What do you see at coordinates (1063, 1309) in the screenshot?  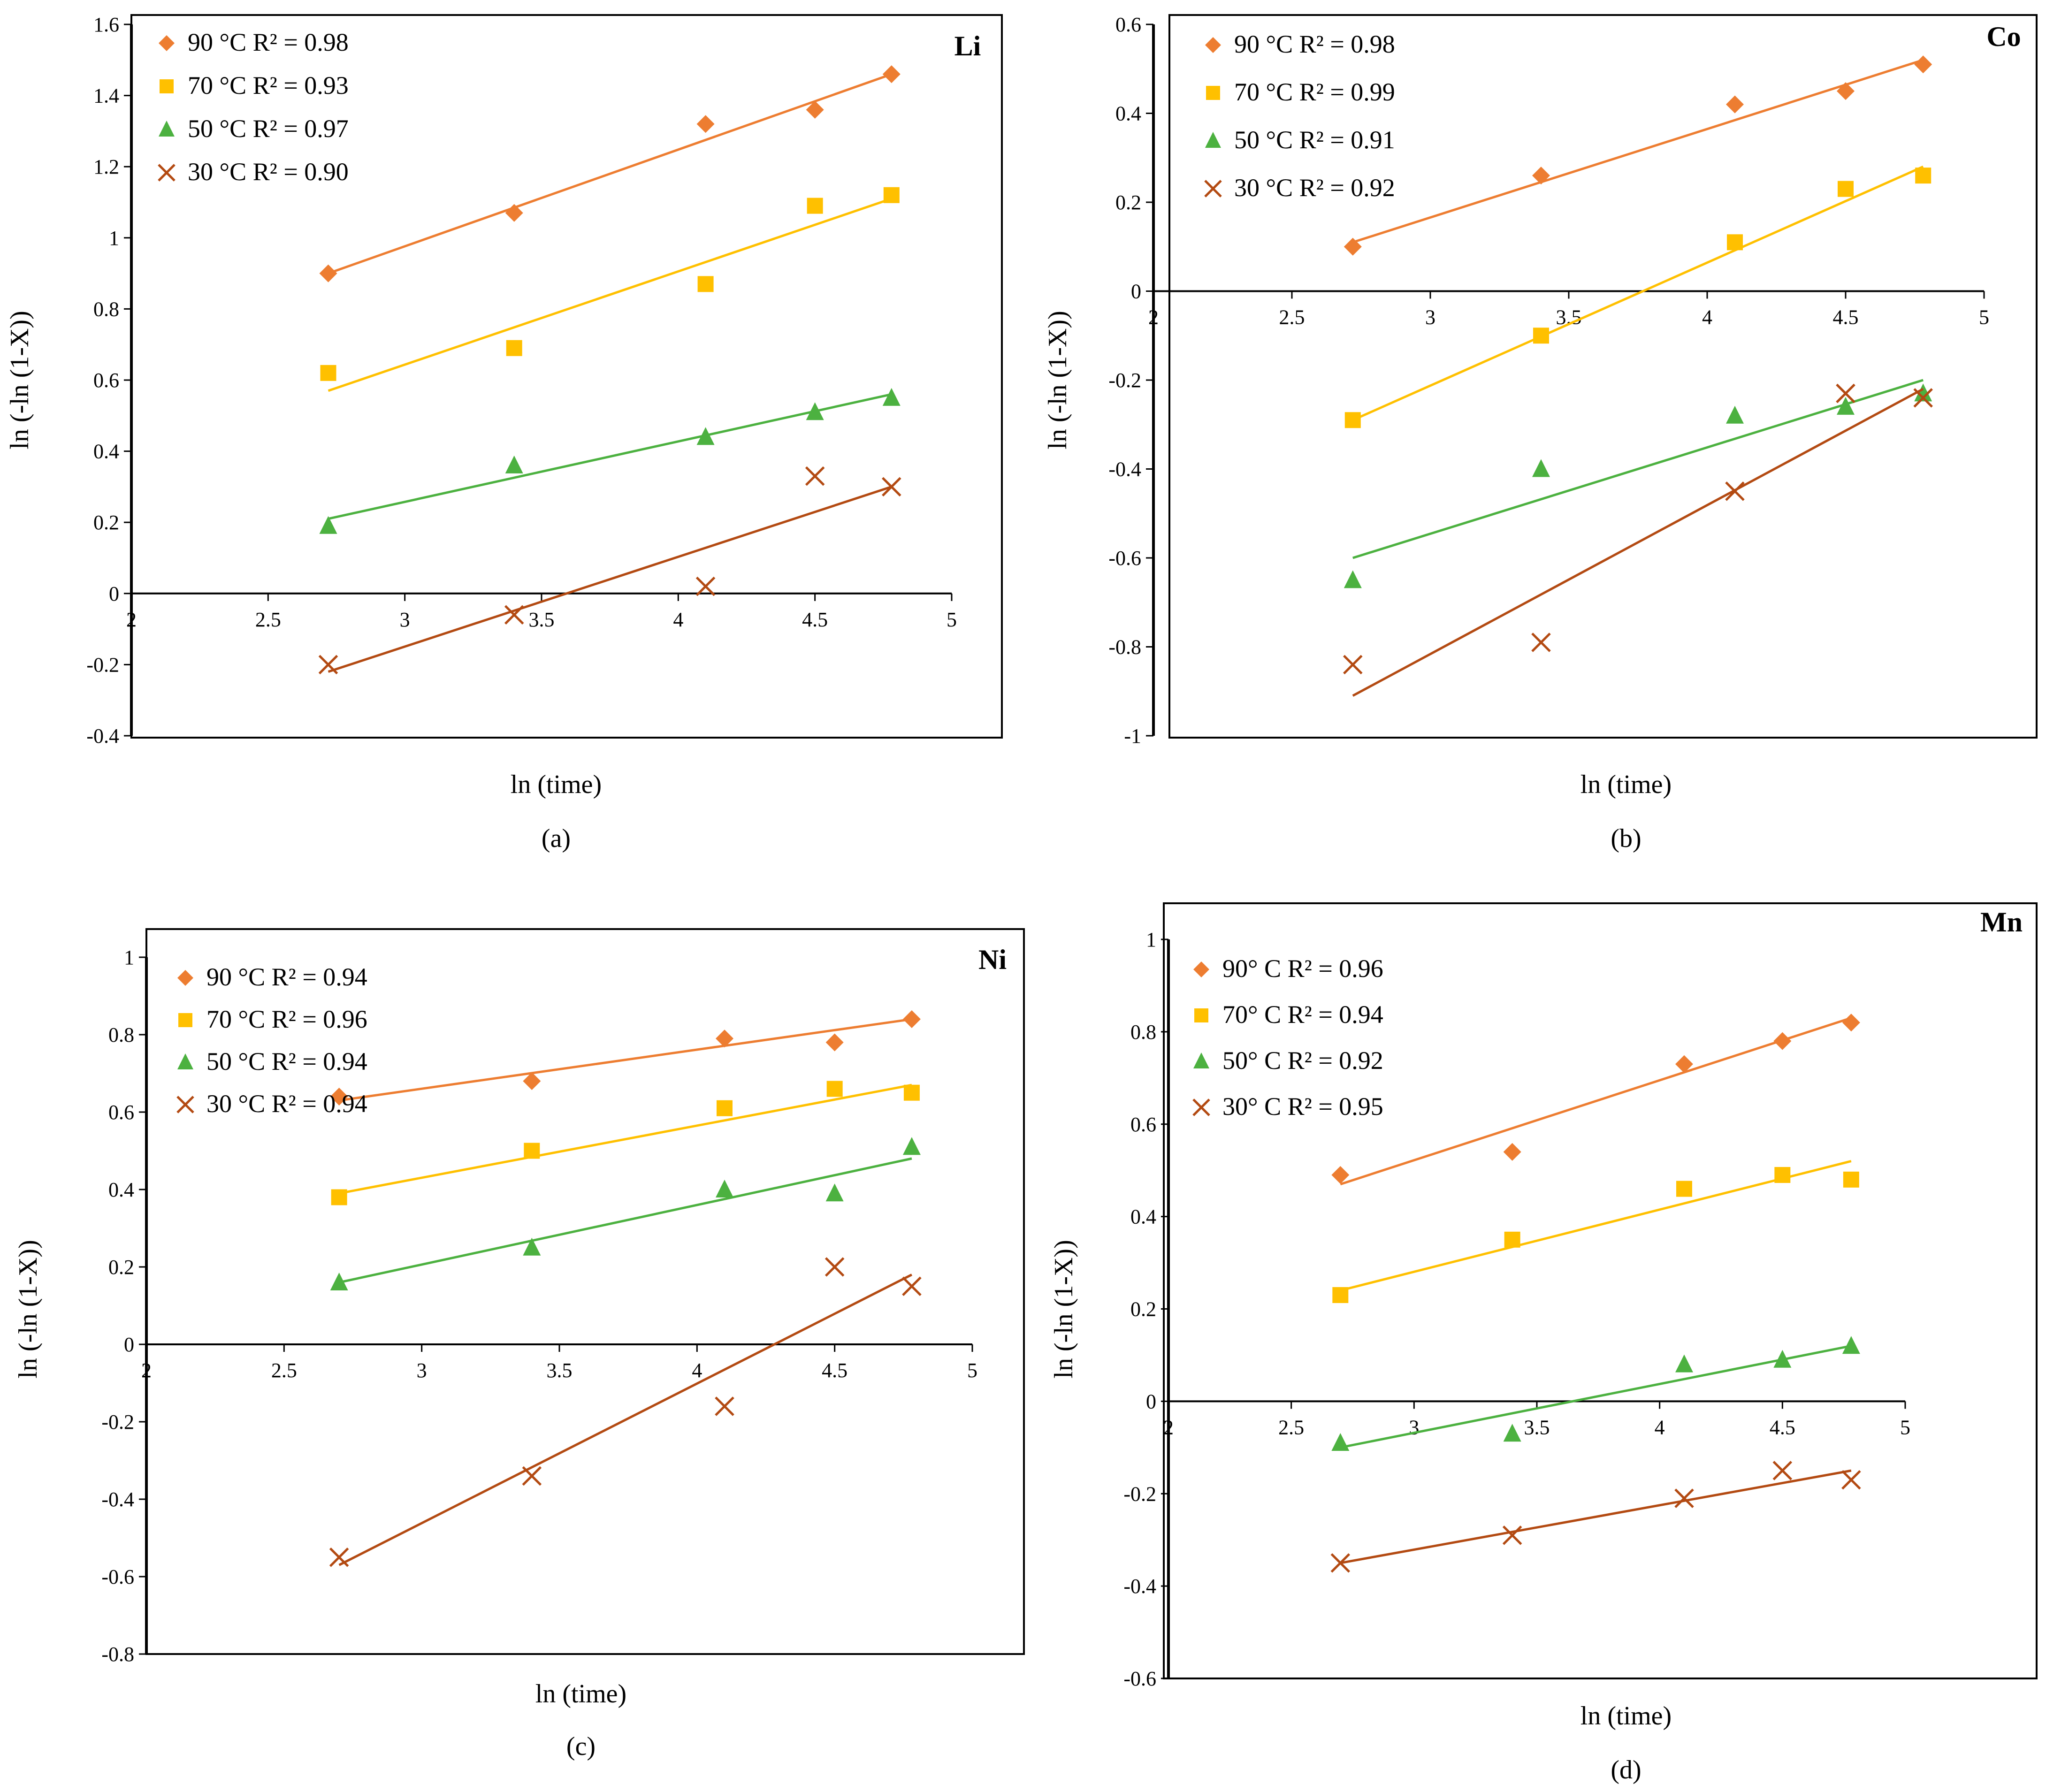 I see `y-axis-title: ln (-ln (1-X))` at bounding box center [1063, 1309].